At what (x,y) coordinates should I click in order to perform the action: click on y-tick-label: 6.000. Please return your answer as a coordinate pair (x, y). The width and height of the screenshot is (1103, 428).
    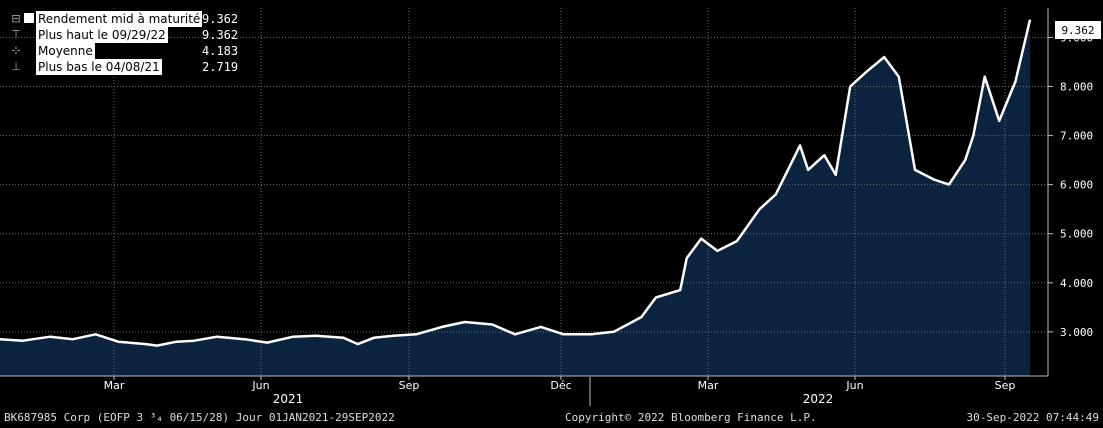
    Looking at the image, I should click on (1076, 185).